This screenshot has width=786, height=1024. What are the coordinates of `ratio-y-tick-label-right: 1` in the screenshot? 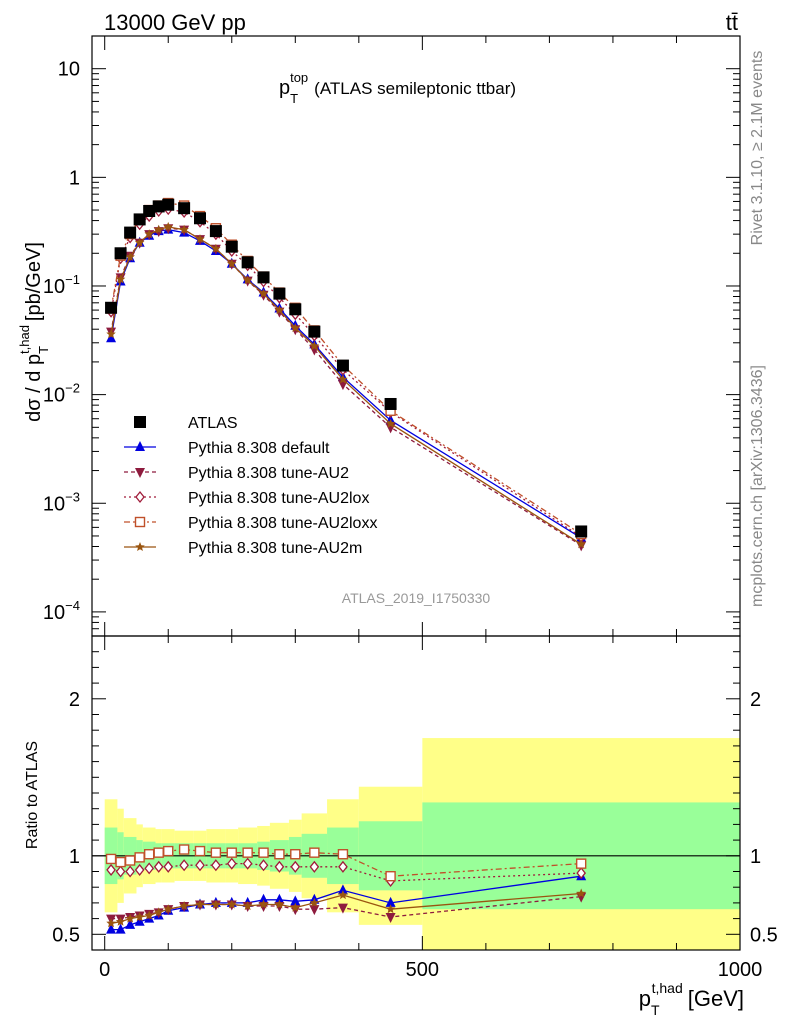 It's located at (755, 857).